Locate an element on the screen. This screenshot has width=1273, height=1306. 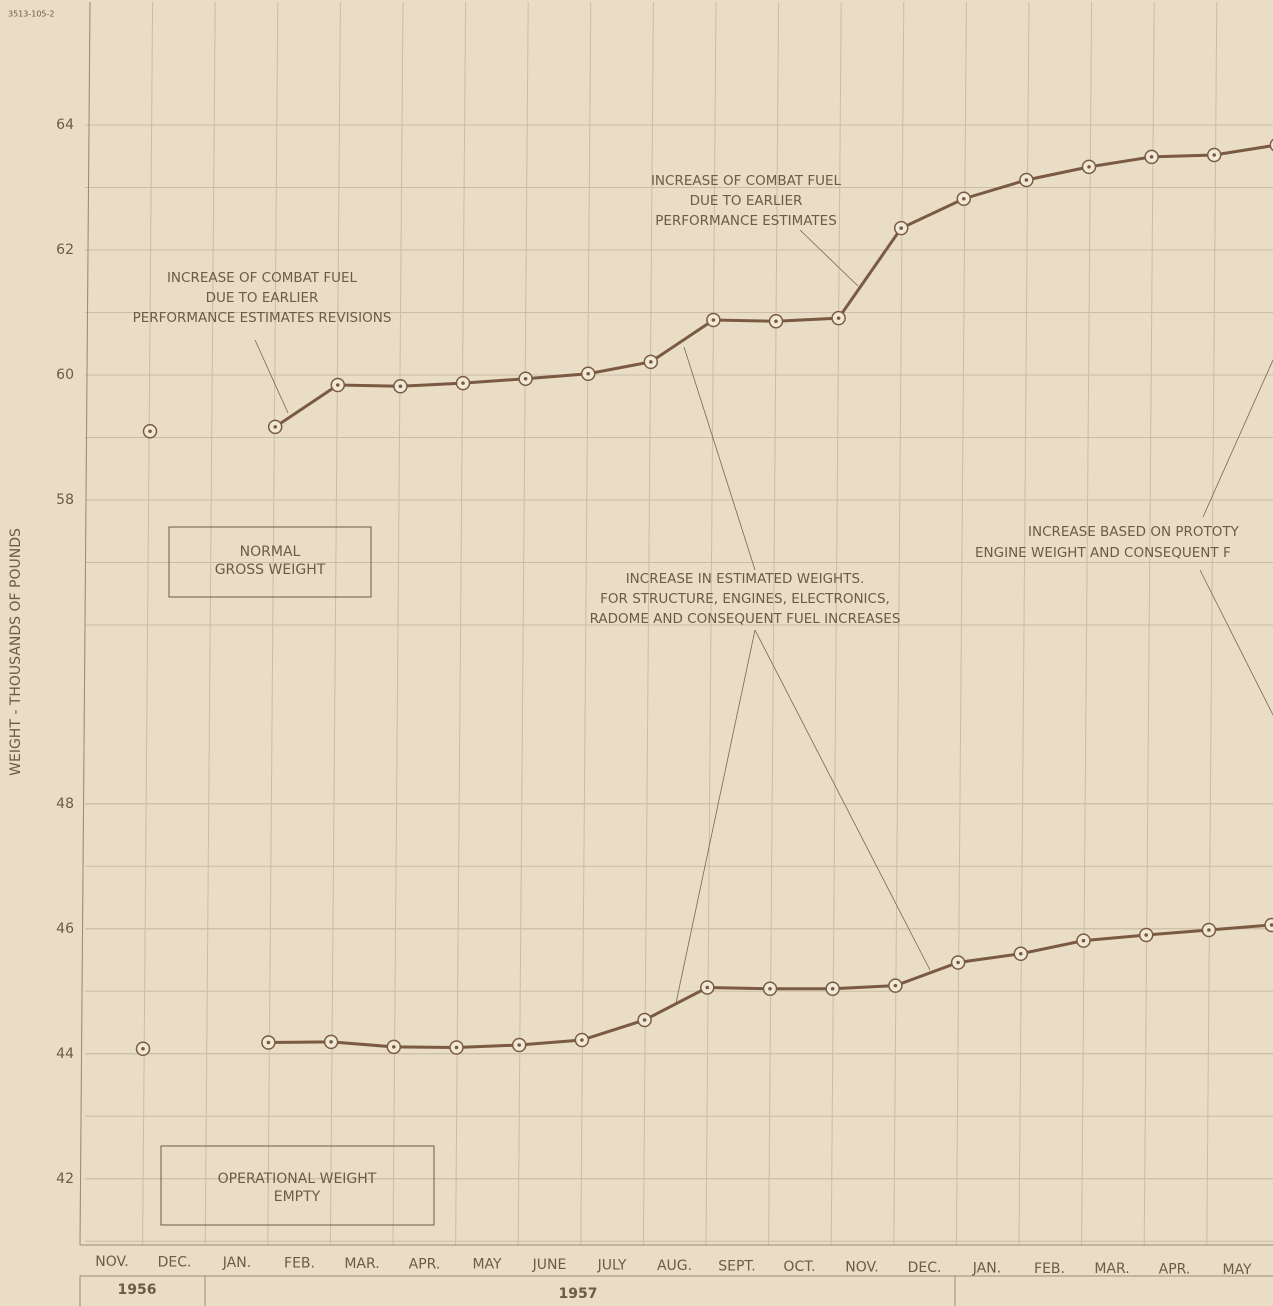
annotation: PERFORMANCE ESTIMATES REVISIONS is located at coordinates (262, 318).